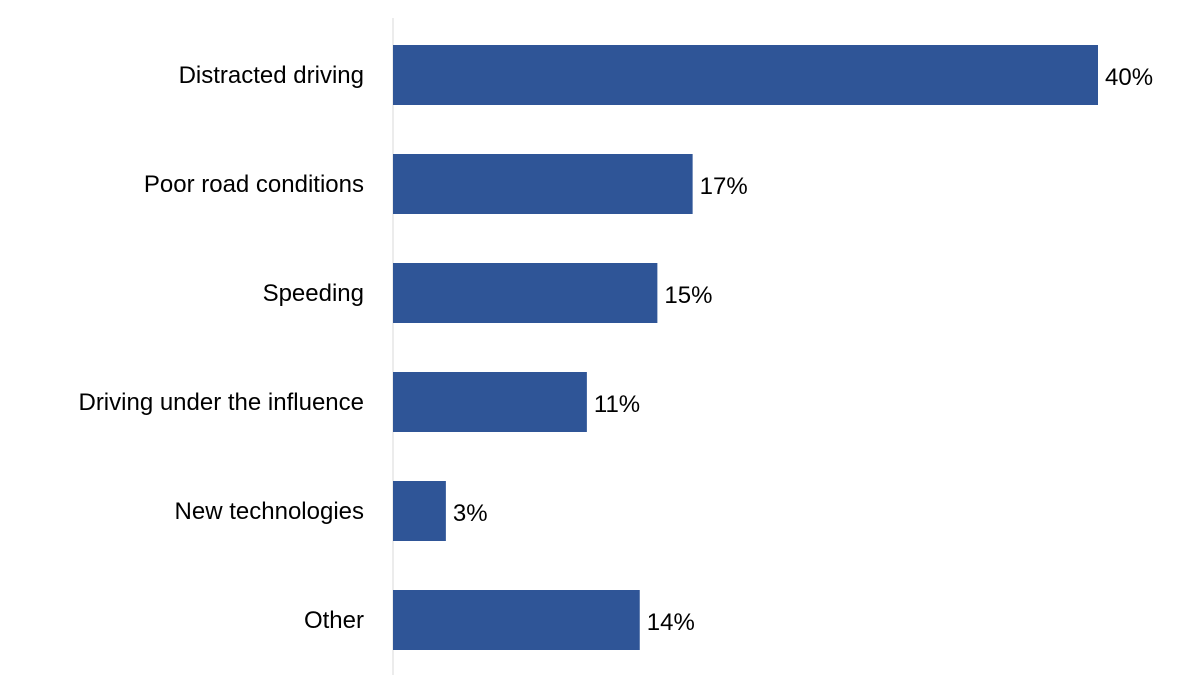 The image size is (1200, 675). What do you see at coordinates (688, 295) in the screenshot?
I see `data-label: 15%` at bounding box center [688, 295].